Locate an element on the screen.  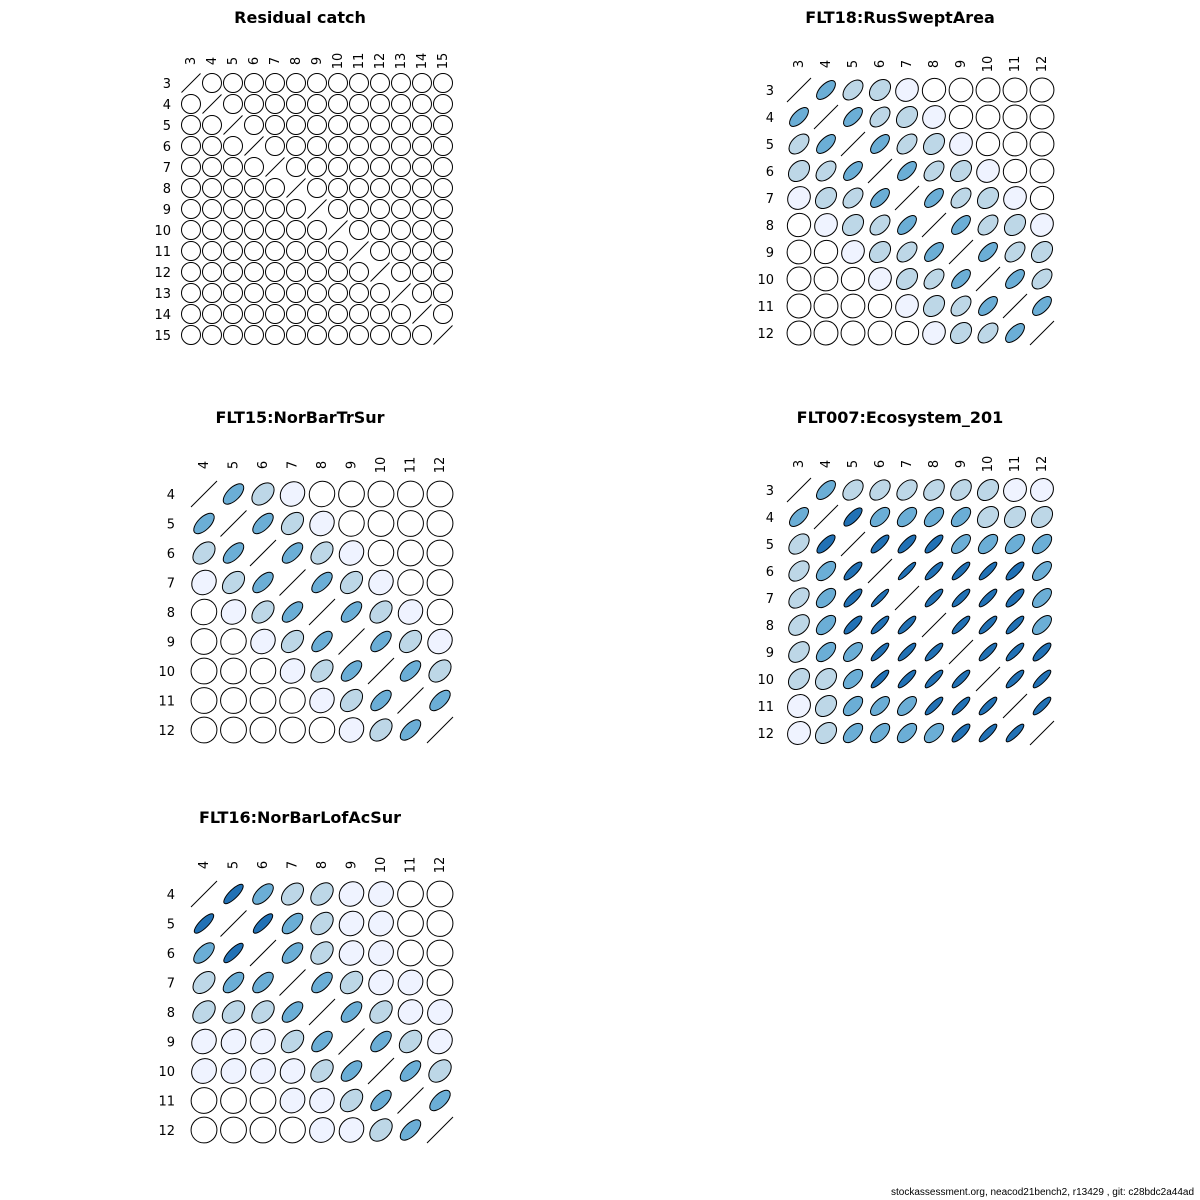
row-tick-label: 11 is located at coordinates (162, 252).